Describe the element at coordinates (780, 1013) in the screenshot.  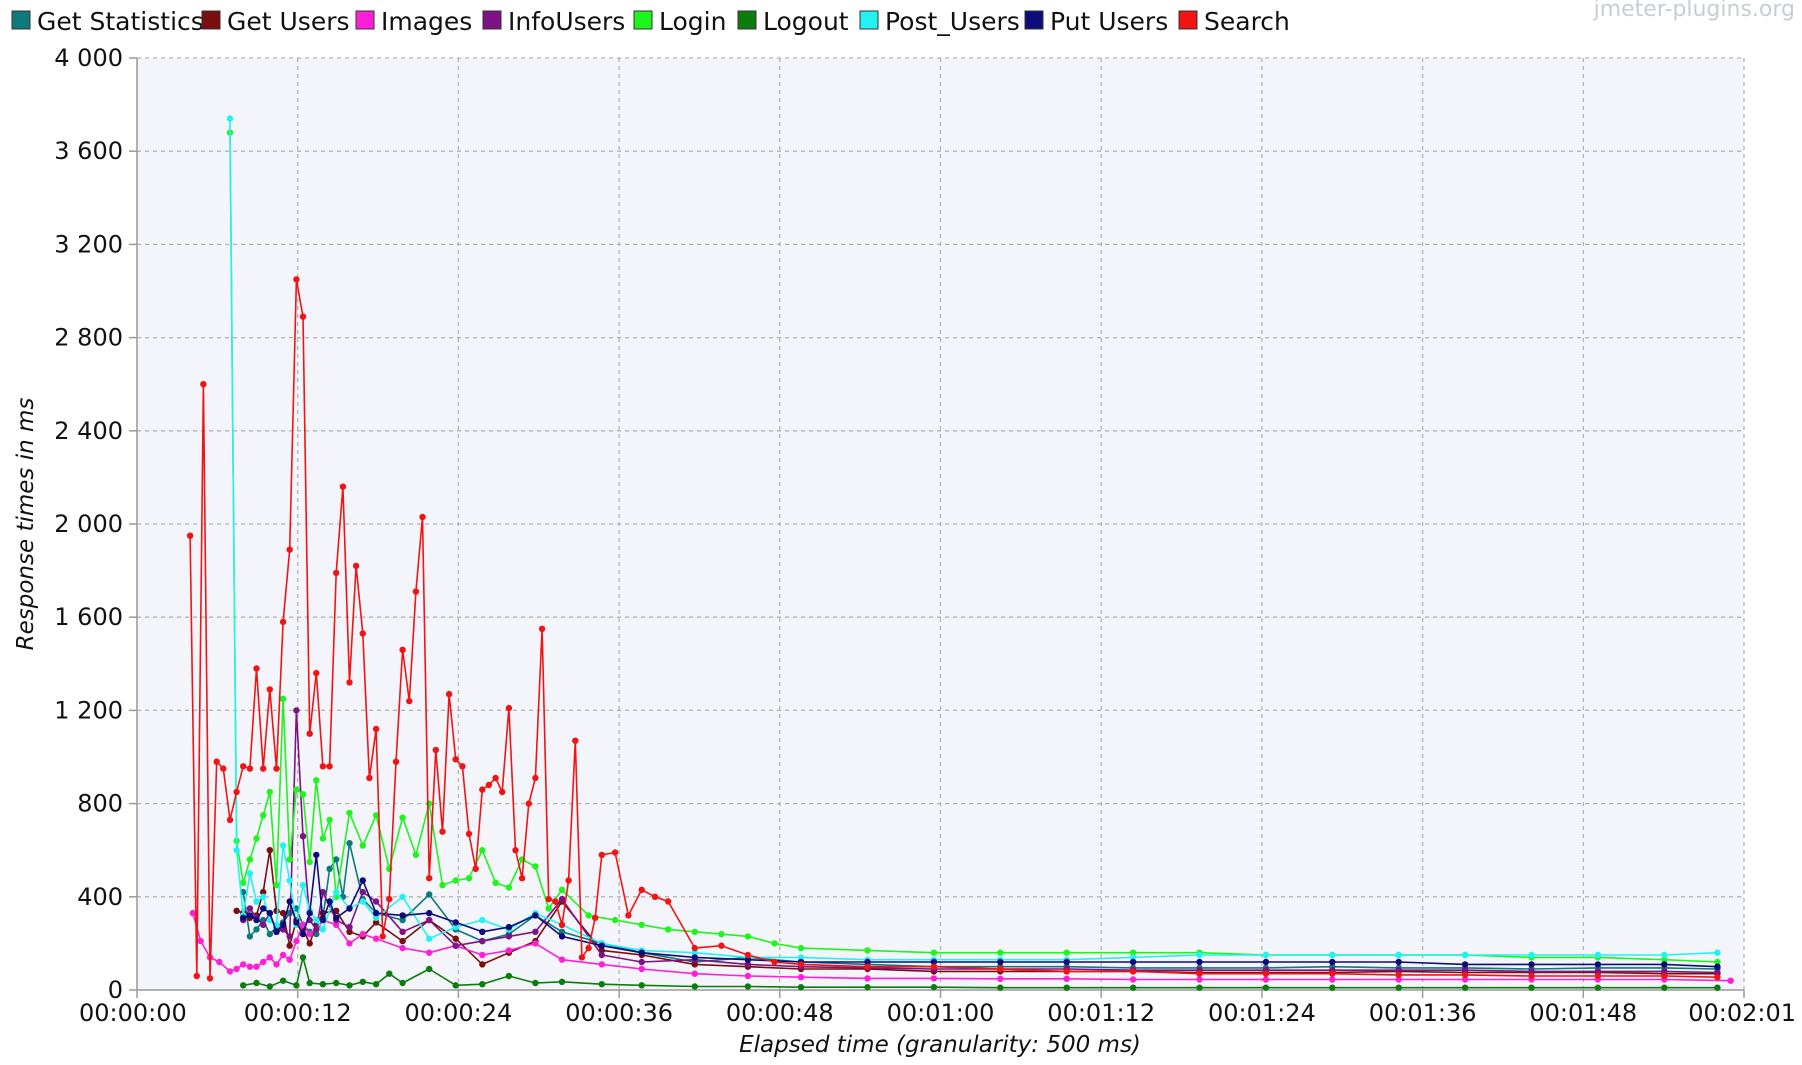
I see `x-tick-label: 00:00:48` at that location.